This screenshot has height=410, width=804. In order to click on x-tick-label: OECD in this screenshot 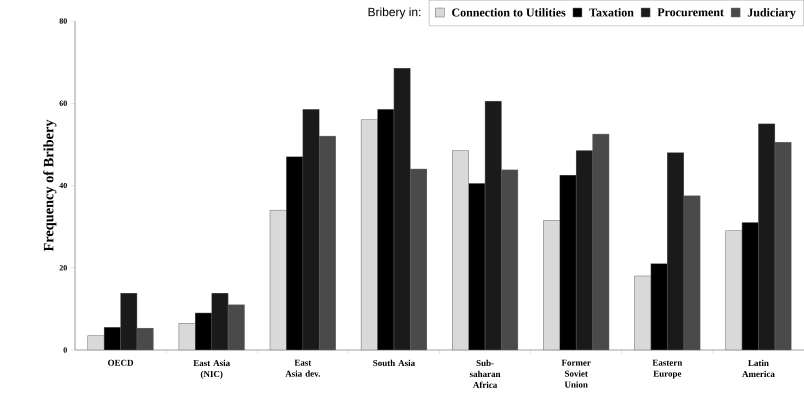, I will do `click(121, 363)`.